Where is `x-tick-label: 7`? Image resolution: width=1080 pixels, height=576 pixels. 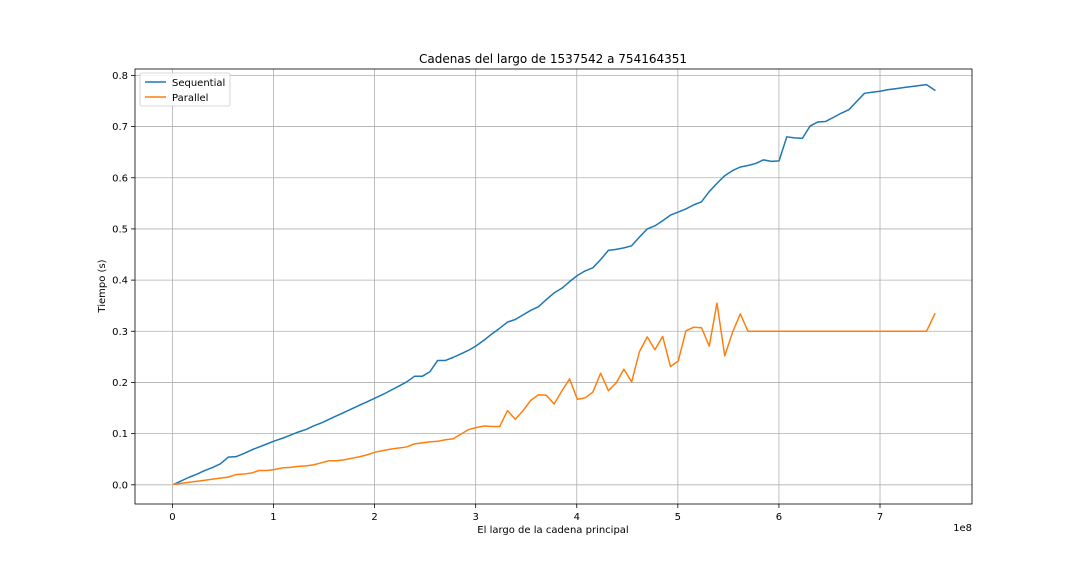
x-tick-label: 7 is located at coordinates (880, 517).